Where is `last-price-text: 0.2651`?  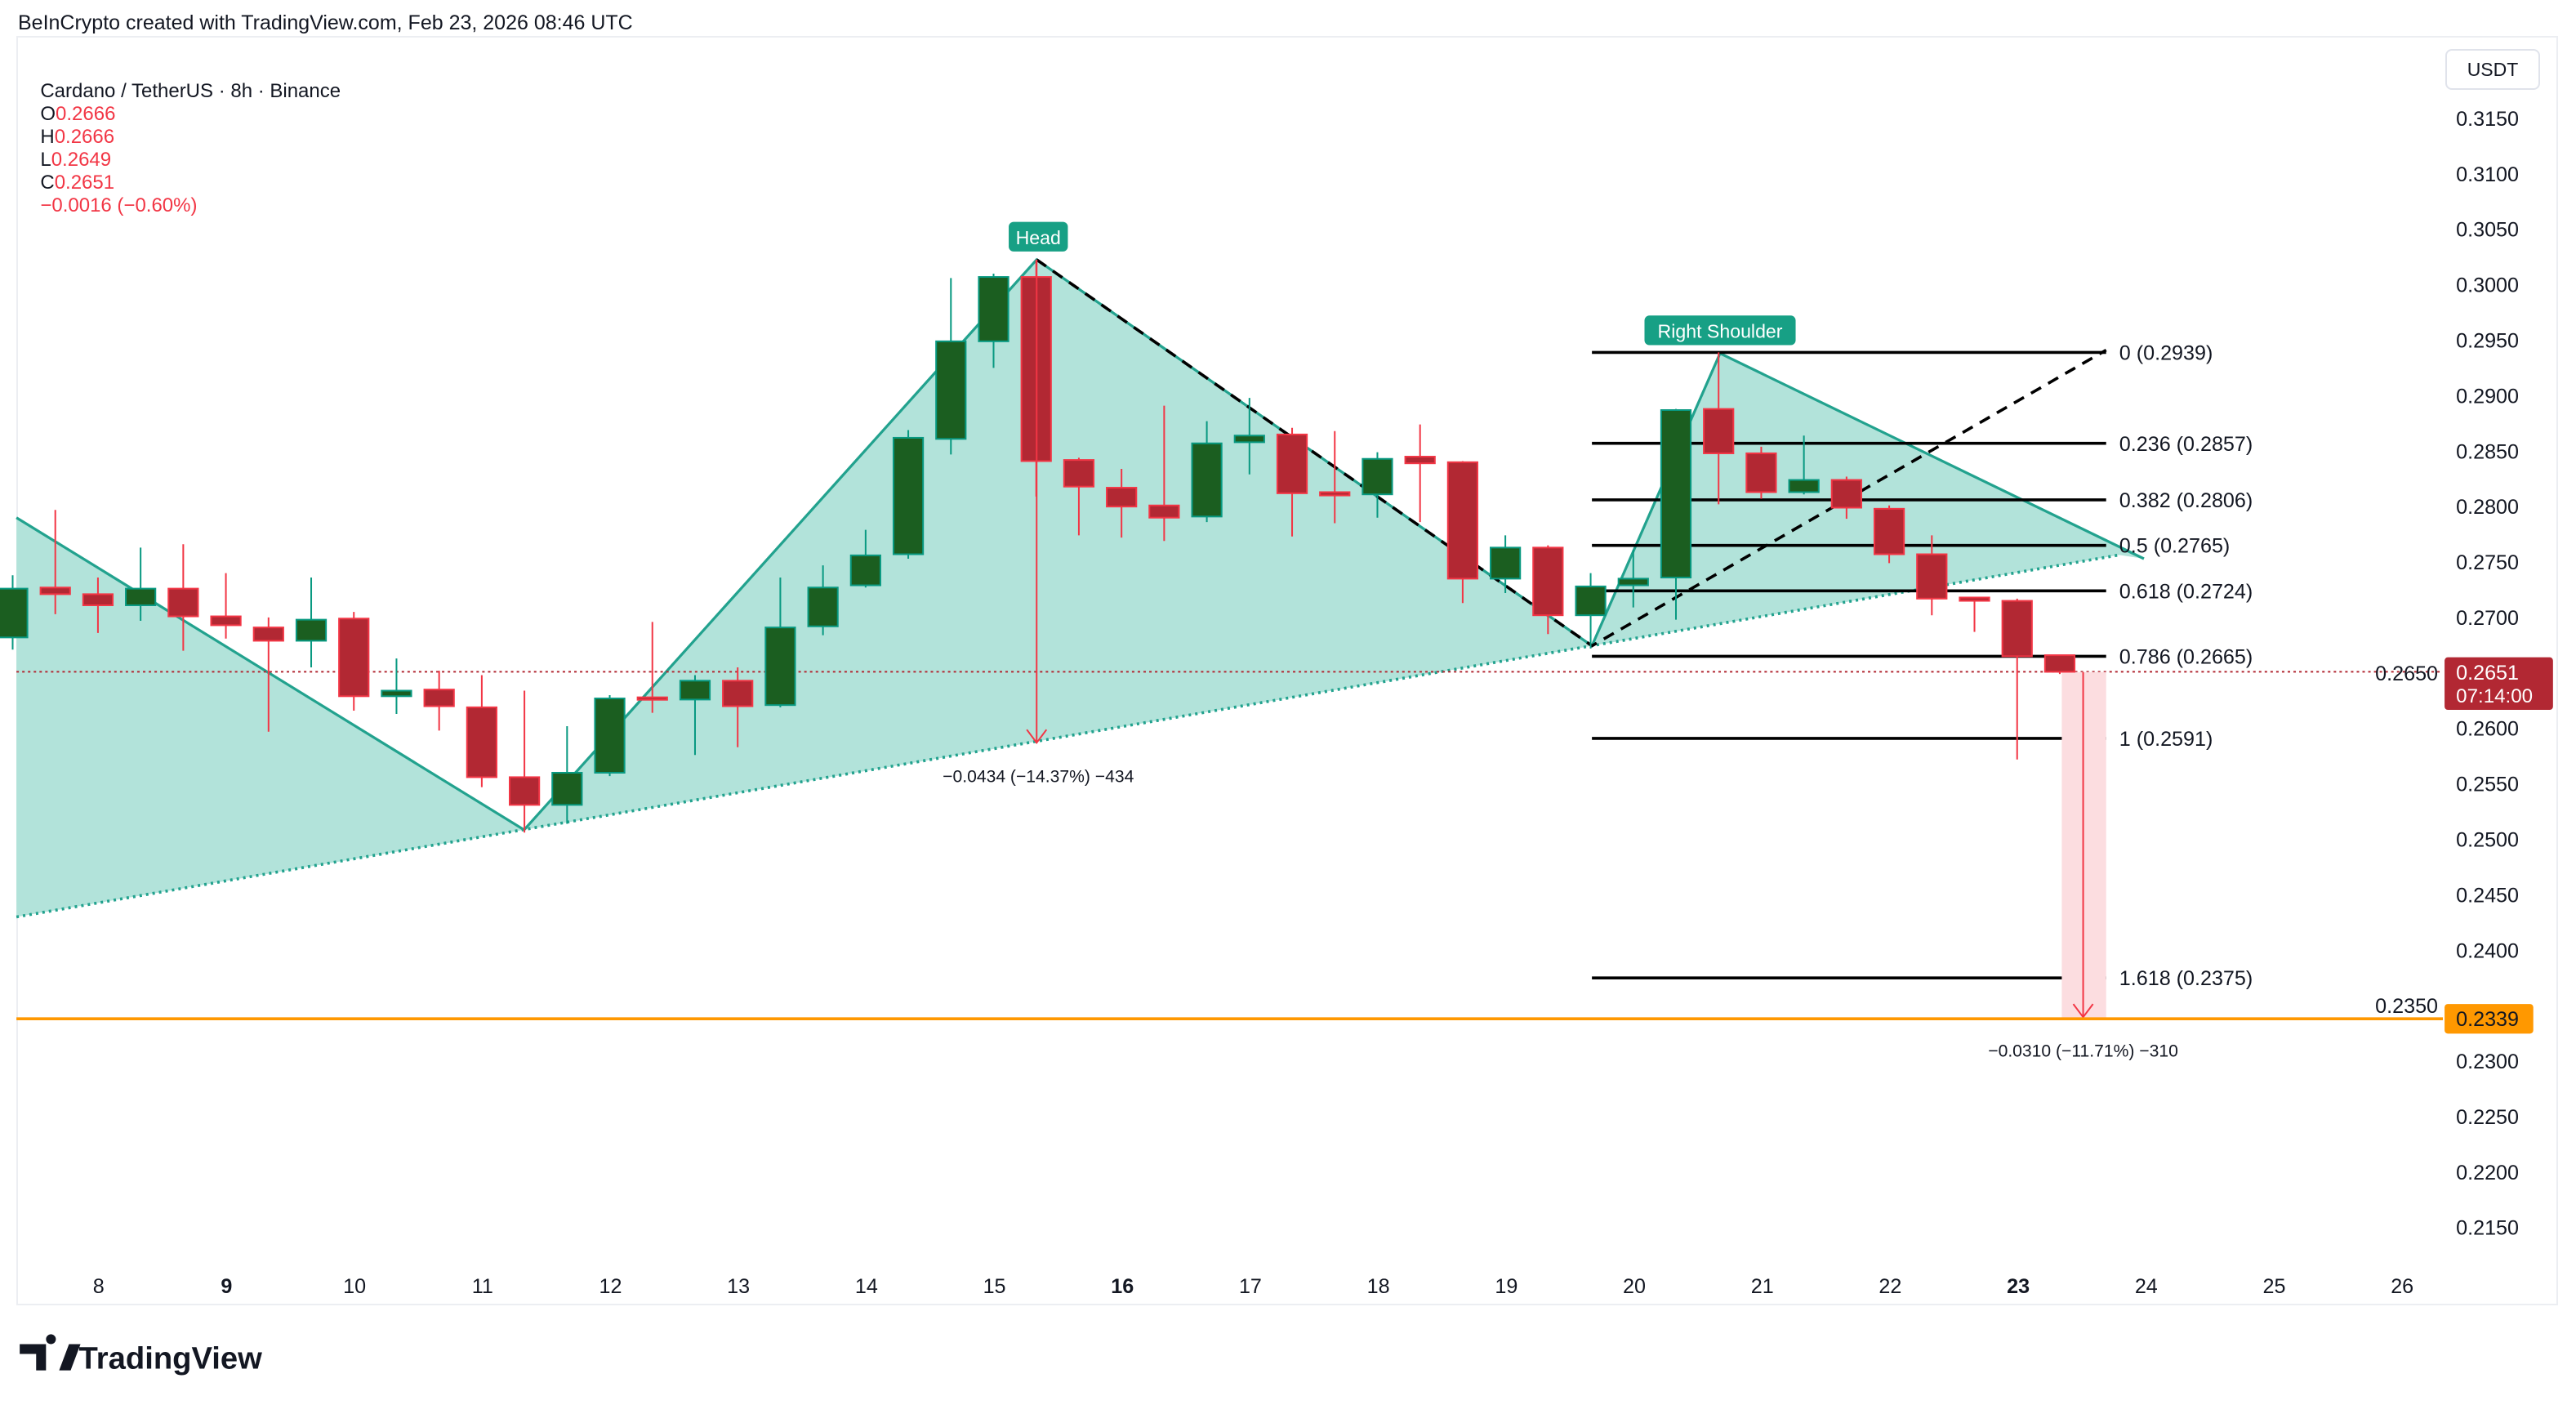 last-price-text: 0.2651 is located at coordinates (2487, 674).